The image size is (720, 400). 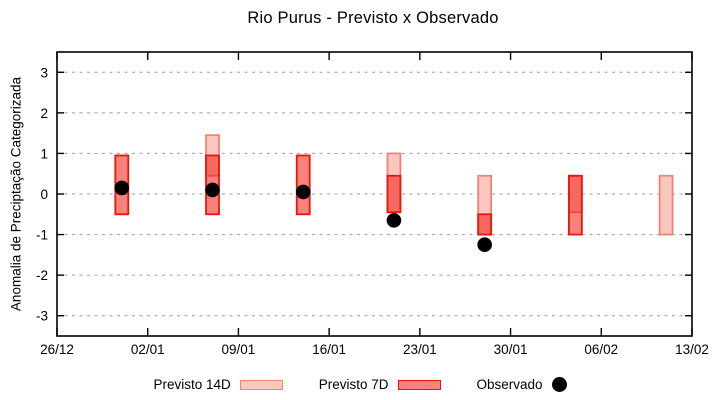 What do you see at coordinates (261, 384) in the screenshot?
I see `previsto-14d-swatch` at bounding box center [261, 384].